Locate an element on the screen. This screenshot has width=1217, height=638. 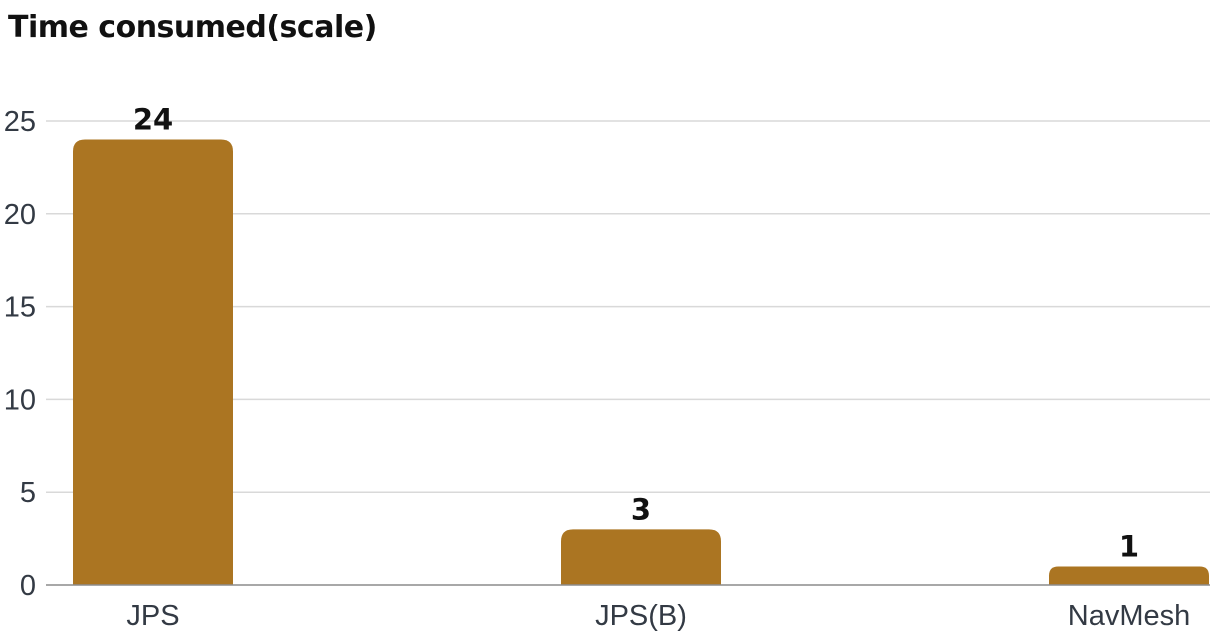
y-tick-label: 25 is located at coordinates (20, 122).